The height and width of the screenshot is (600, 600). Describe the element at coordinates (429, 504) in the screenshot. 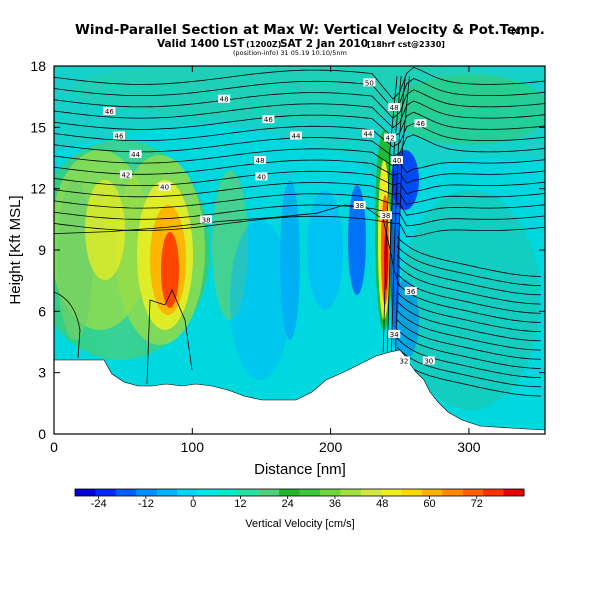

I see `colorbar-tick-label: 60` at that location.